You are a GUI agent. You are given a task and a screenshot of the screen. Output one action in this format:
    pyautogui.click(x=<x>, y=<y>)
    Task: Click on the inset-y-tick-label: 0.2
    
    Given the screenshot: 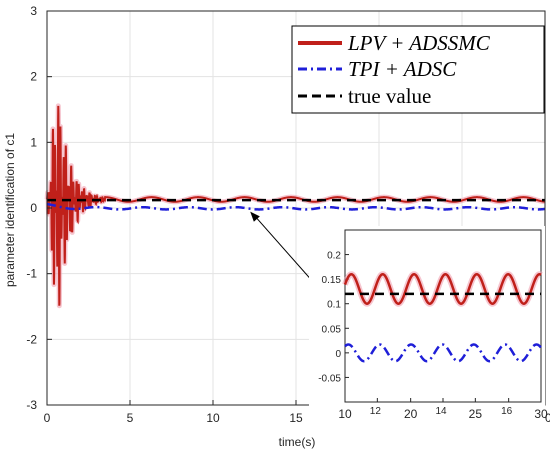 What is the action you would take?
    pyautogui.click(x=334, y=256)
    